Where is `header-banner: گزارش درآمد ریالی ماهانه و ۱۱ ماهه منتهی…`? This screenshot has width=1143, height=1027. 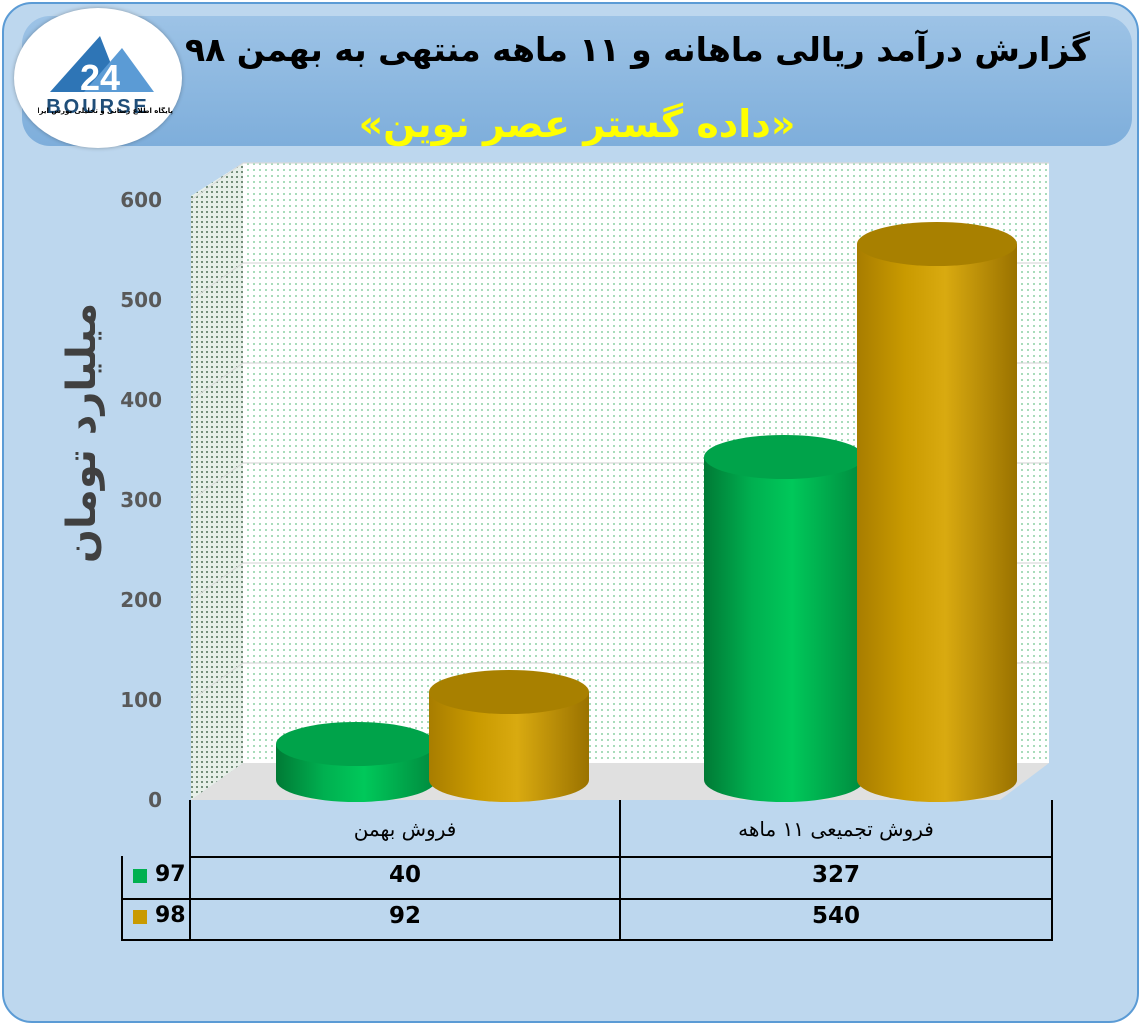 header-banner: گزارش درآمد ریالی ماهانه و ۱۱ ماهه منتهی… is located at coordinates (577, 81).